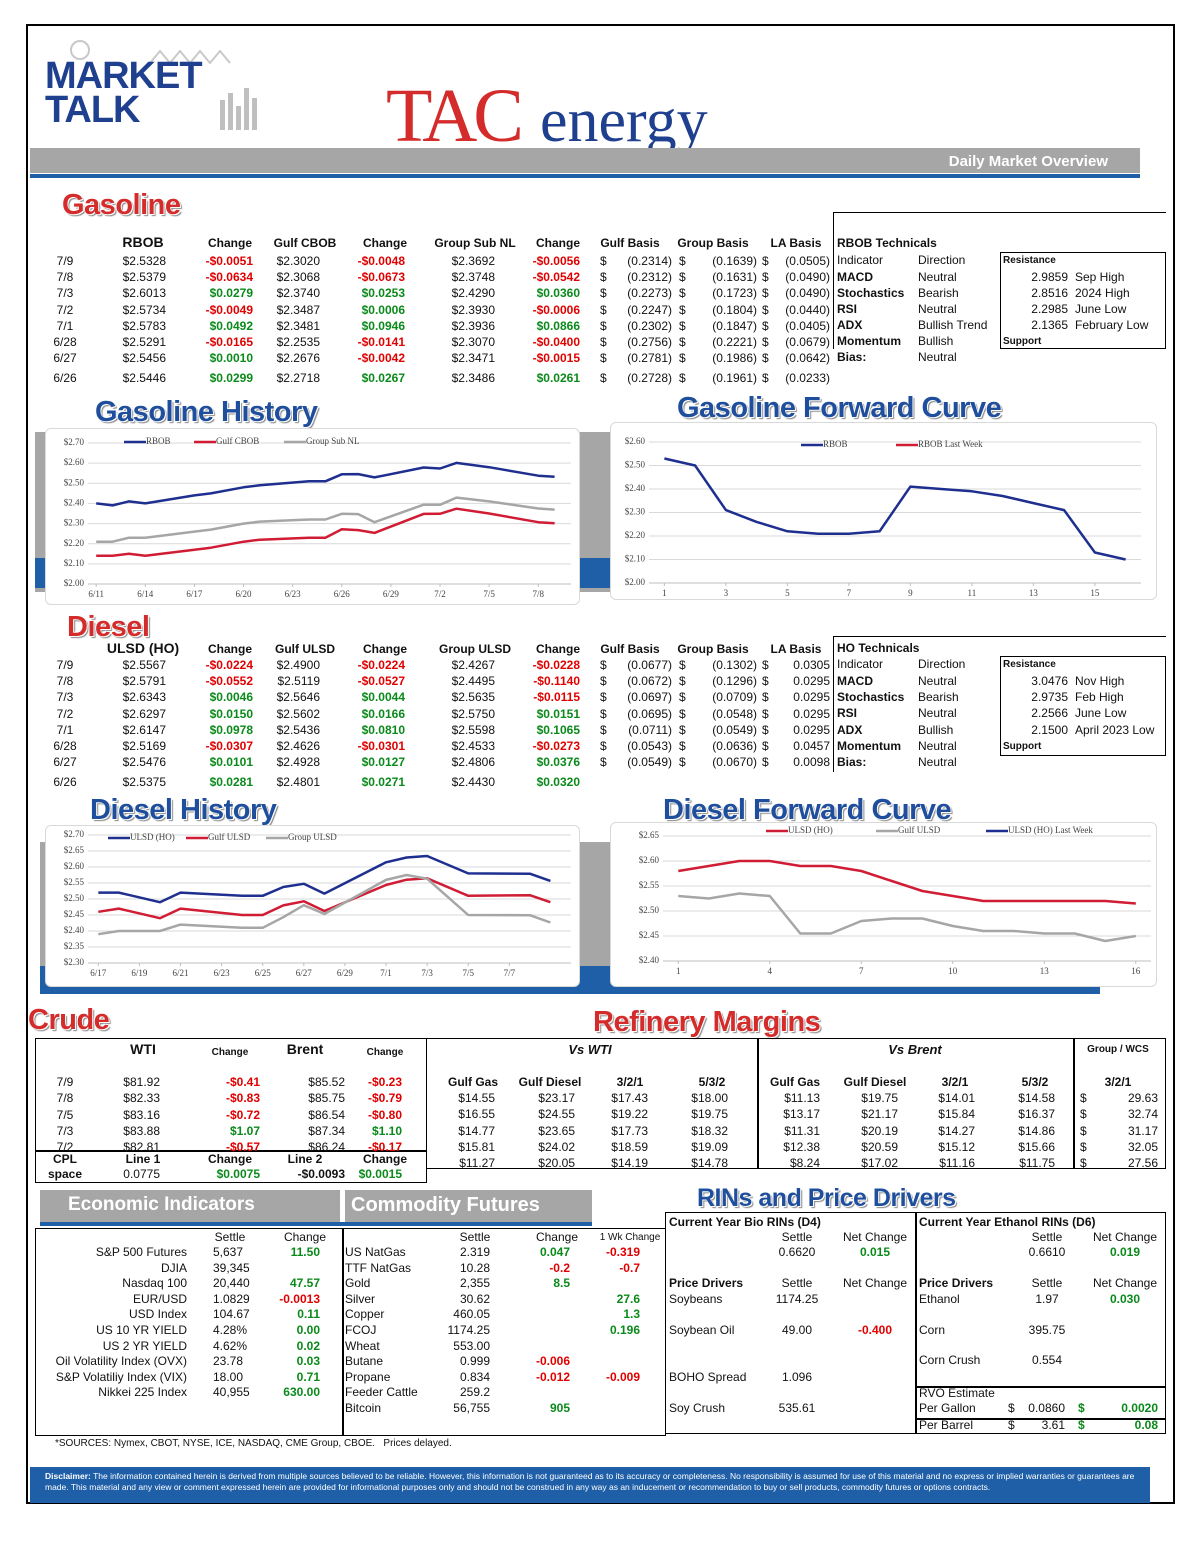  Describe the element at coordinates (74, 850) in the screenshot. I see `y-tick-label: $2.65` at that location.